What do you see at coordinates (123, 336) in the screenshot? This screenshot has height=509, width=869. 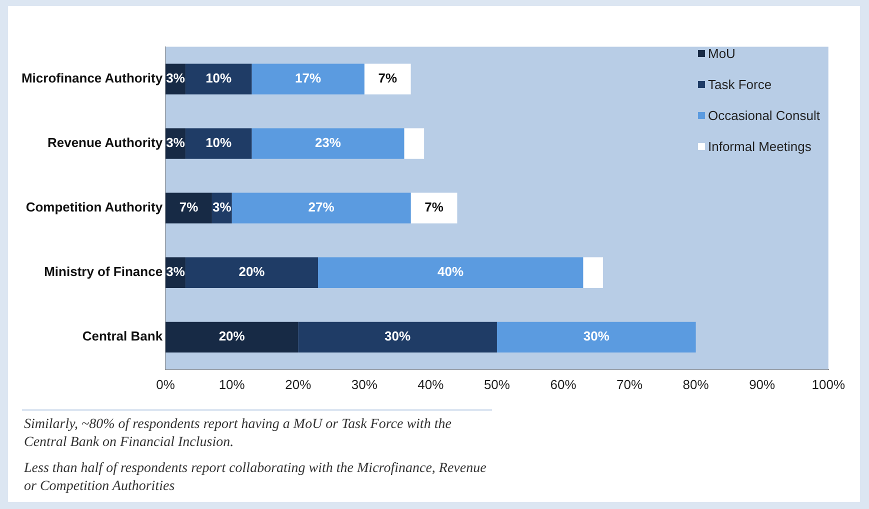 I see `y-tick-label: Central Bank` at bounding box center [123, 336].